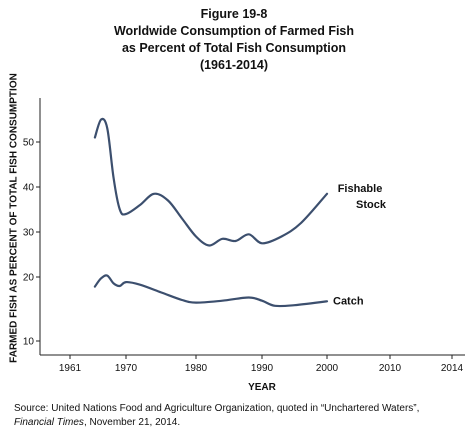 This screenshot has height=437, width=468. Describe the element at coordinates (452, 368) in the screenshot. I see `x-tick-label: 2014` at that location.